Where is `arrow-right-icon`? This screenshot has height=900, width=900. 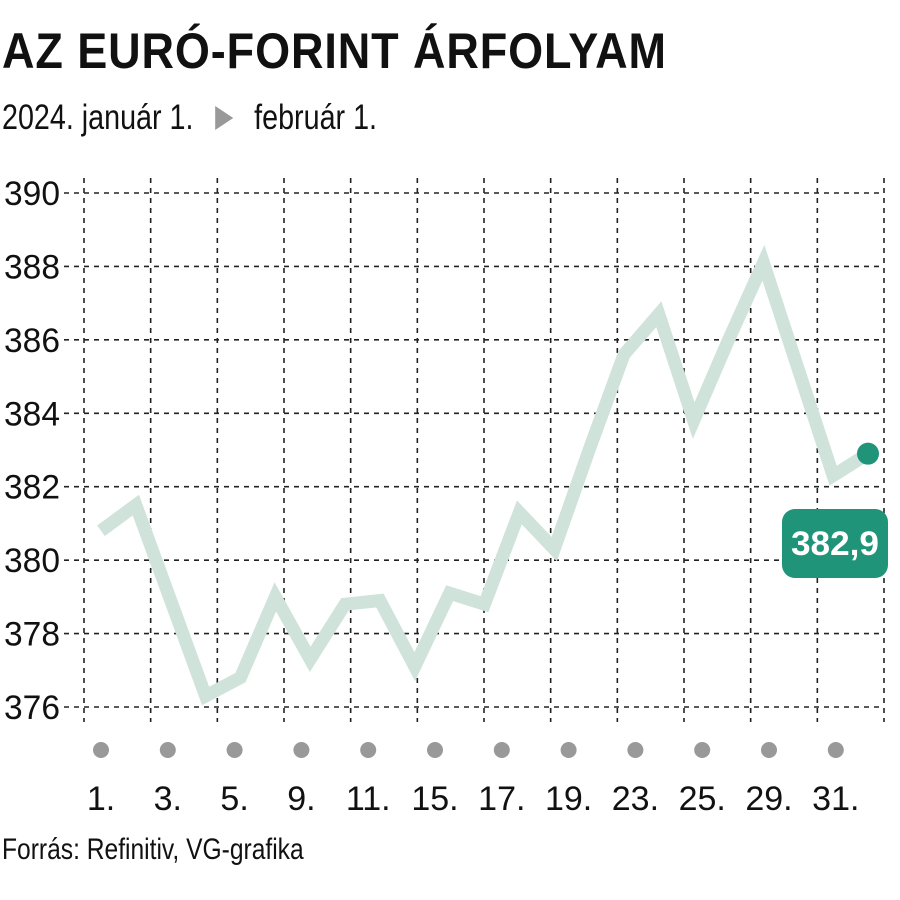
arrow-right-icon is located at coordinates (223, 117).